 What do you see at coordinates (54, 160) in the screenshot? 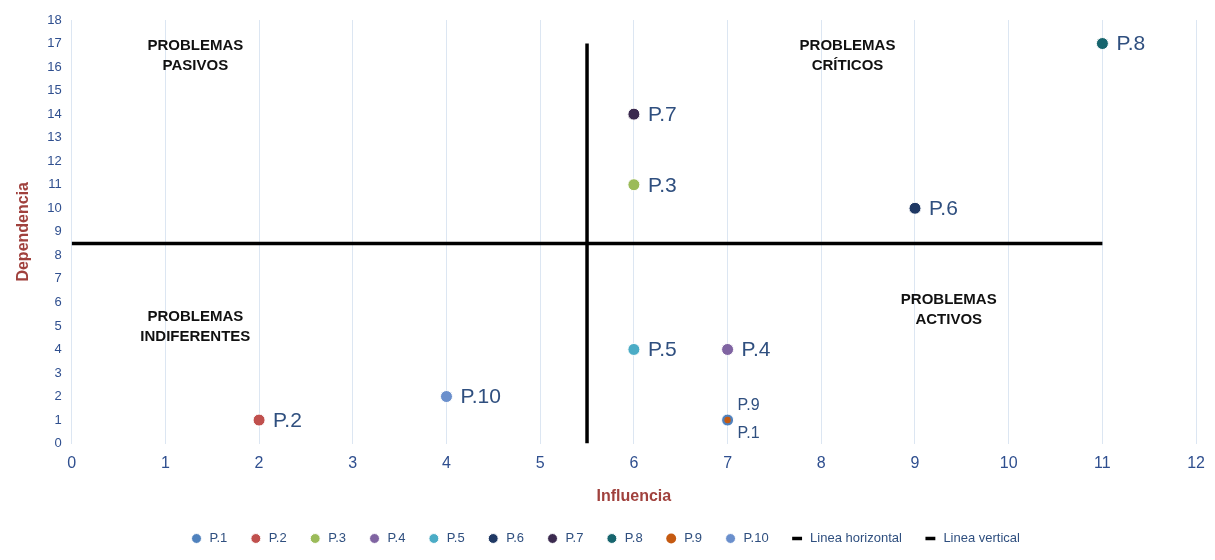
I see `y-tick-label: 12` at bounding box center [54, 160].